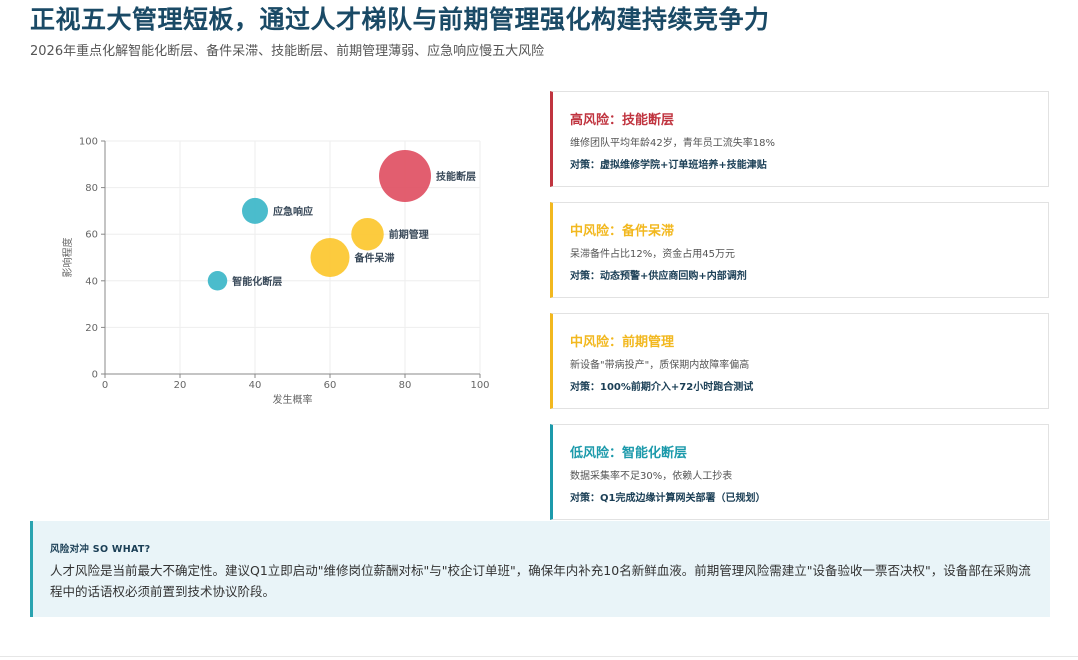  I want to click on x-tick-label: 60, so click(330, 385).